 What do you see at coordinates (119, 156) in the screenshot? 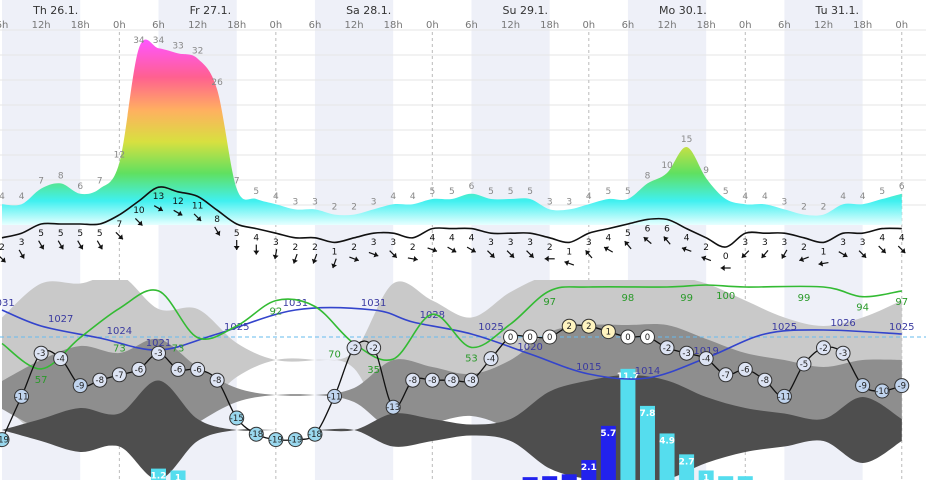
I see `gust-label: 12` at bounding box center [119, 156].